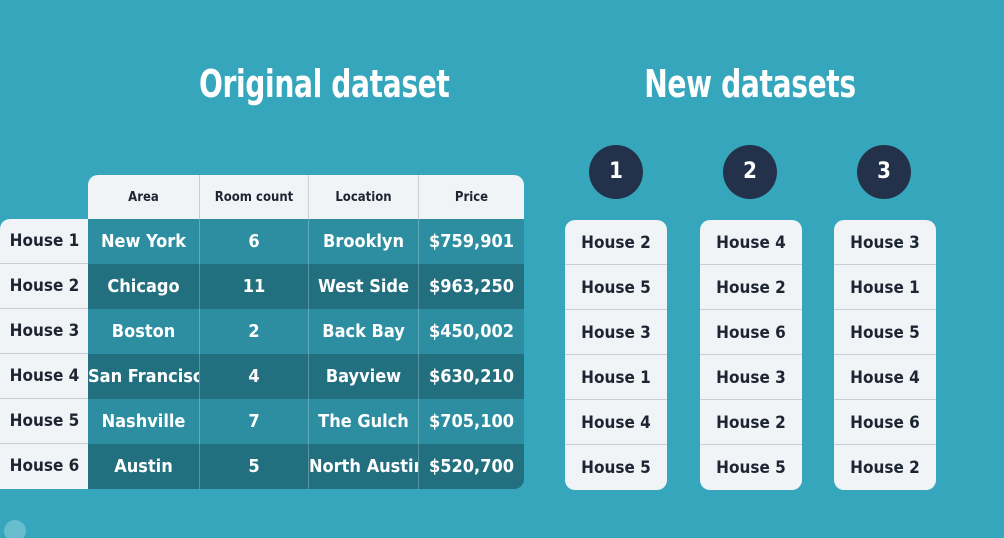  What do you see at coordinates (364, 376) in the screenshot?
I see `cell-location: Bayview` at bounding box center [364, 376].